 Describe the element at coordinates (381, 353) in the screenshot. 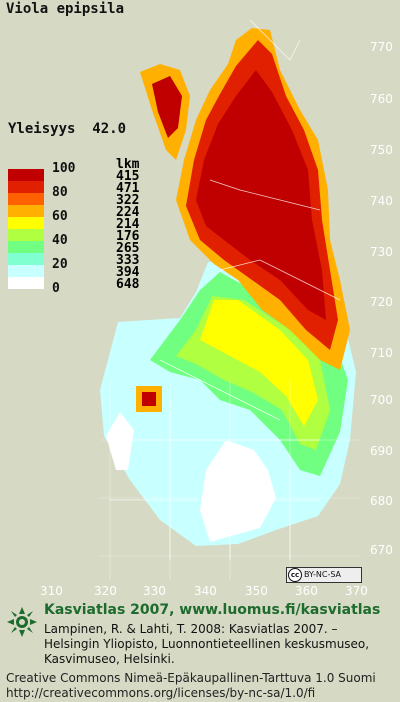

I see `y-tick: 710` at that location.